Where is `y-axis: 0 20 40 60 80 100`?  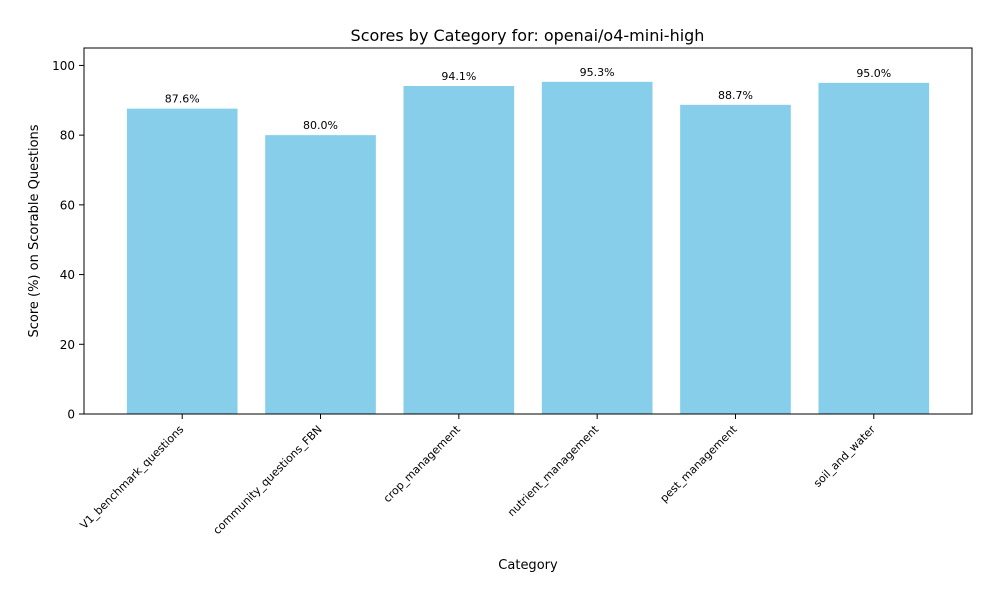 y-axis: 0 20 40 60 80 100 is located at coordinates (68, 240).